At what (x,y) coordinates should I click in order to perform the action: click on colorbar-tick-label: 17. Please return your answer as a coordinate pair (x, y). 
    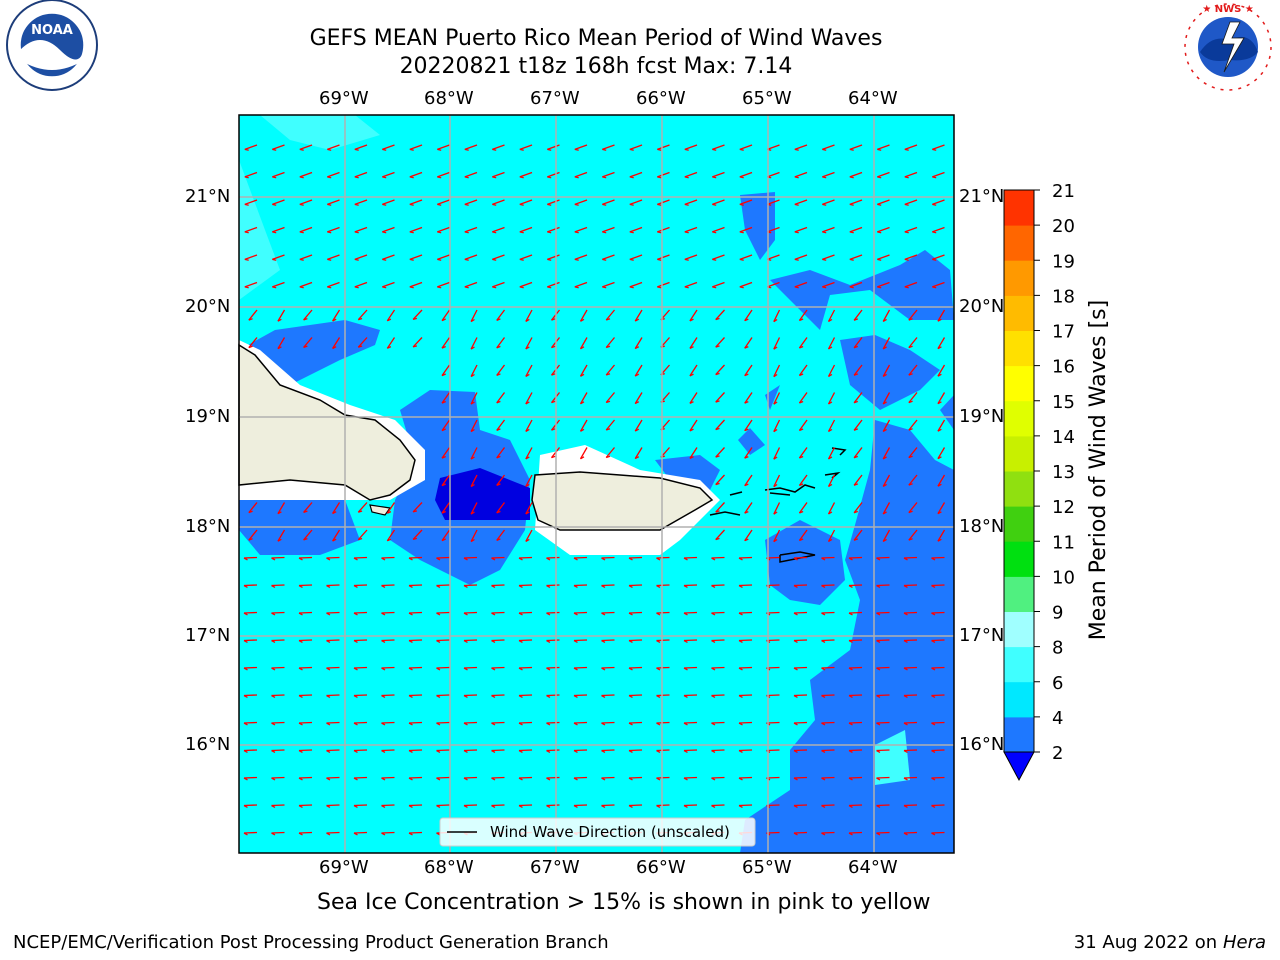
    Looking at the image, I should click on (1063, 332).